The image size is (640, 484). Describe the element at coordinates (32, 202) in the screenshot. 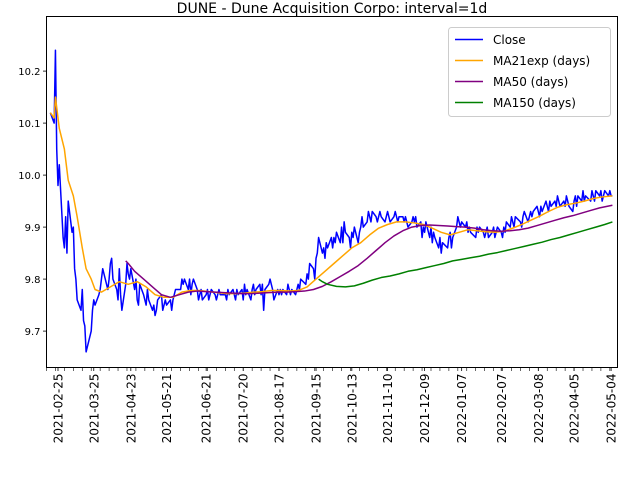

I see `y-axis: 9.7 9.8 9.9 10.0 10.1 10.2` at that location.